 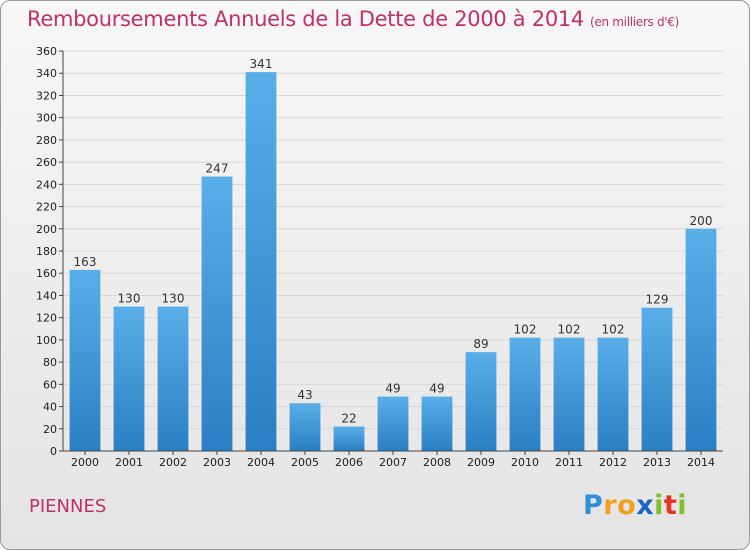 I want to click on x-tick-label-2003: 2003, so click(x=217, y=462).